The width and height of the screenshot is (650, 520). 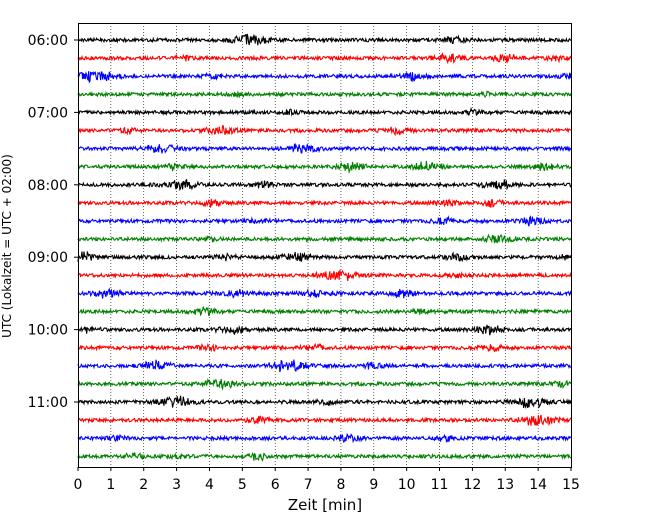 What do you see at coordinates (505, 485) in the screenshot?
I see `x-tick-label: 13` at bounding box center [505, 485].